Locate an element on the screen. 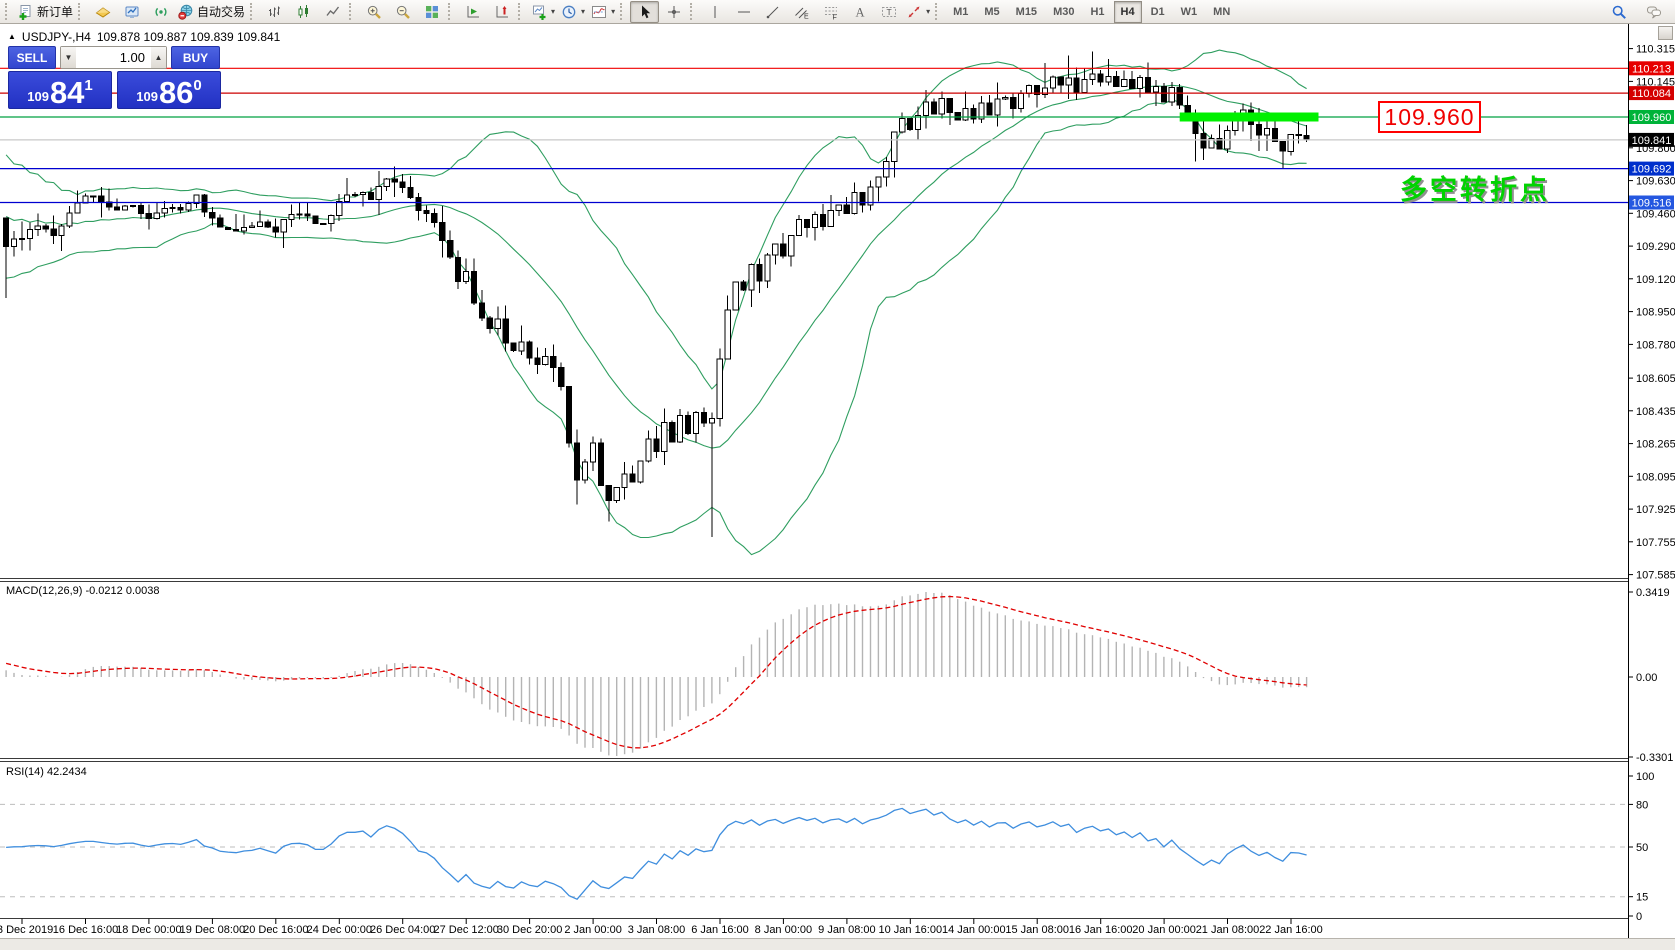  timeframe-mn-button: MN is located at coordinates (1222, 11).